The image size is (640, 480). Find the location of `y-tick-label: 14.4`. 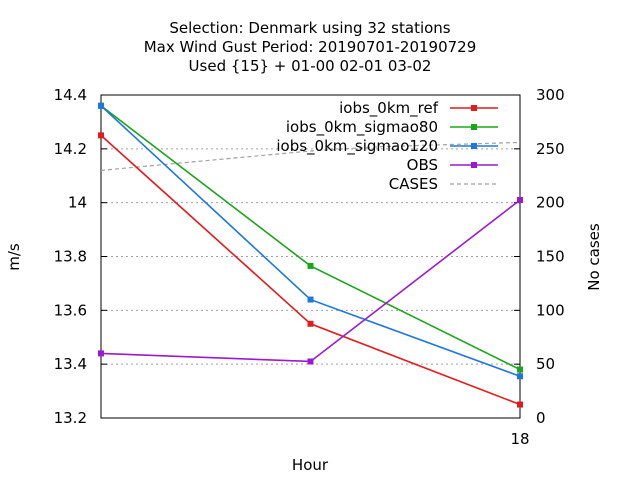

y-tick-label: 14.4 is located at coordinates (70, 95).